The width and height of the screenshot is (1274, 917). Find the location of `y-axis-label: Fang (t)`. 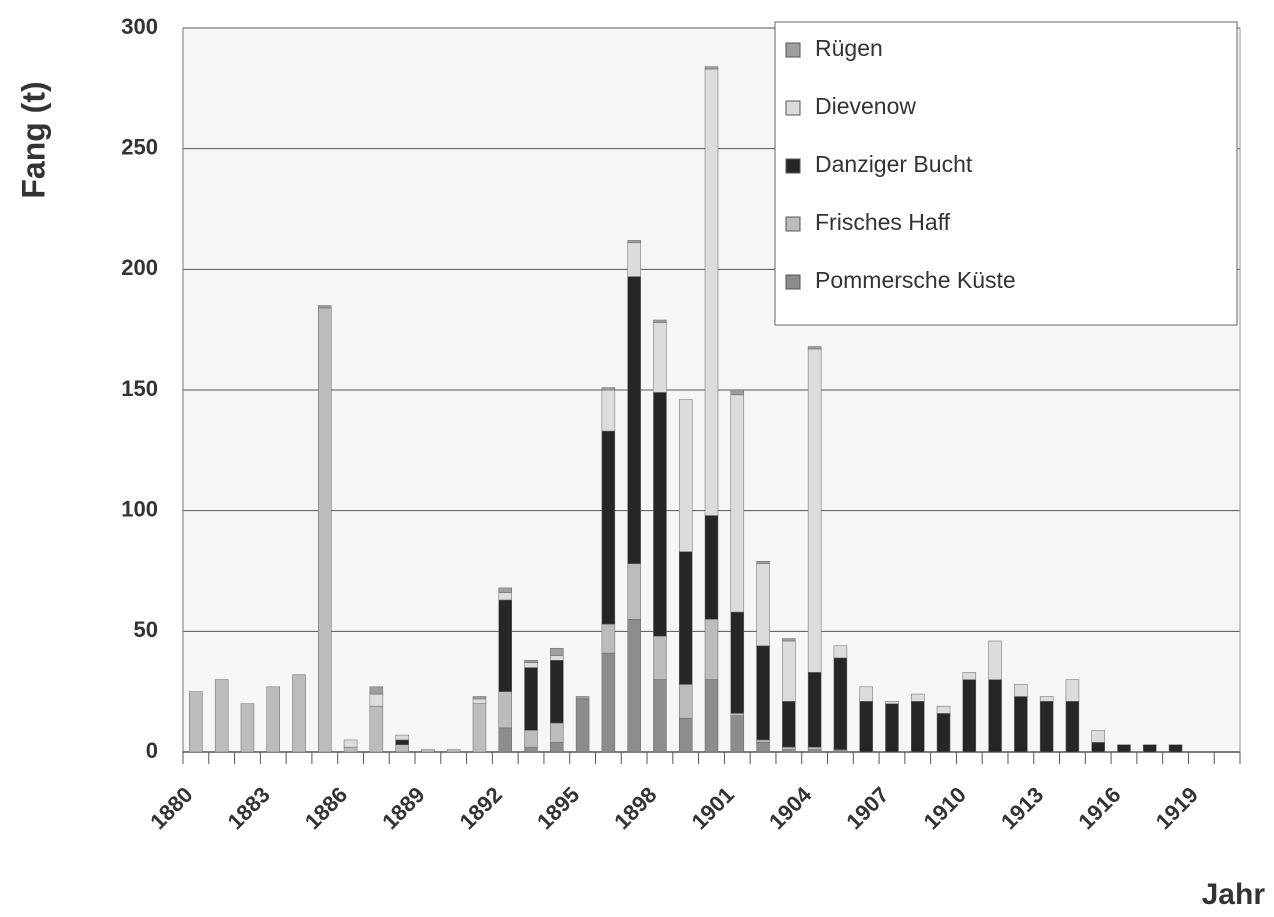

y-axis-label: Fang (t) is located at coordinates (33, 139).